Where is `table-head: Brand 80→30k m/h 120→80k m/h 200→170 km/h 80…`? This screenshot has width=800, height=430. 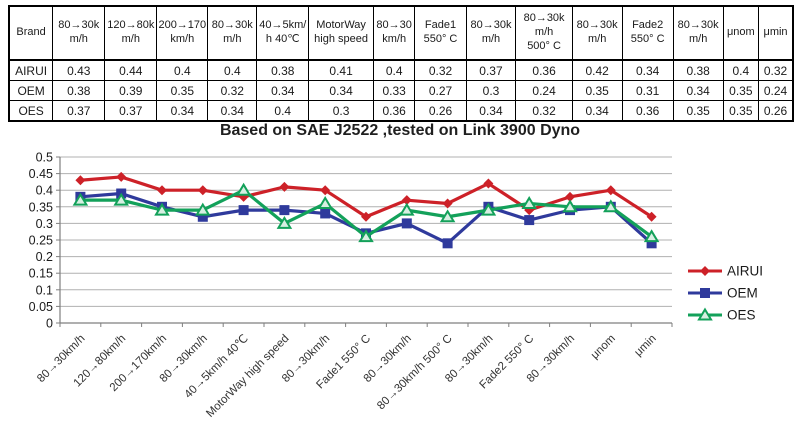 table-head: Brand 80→30k m/h 120→80k m/h 200→170 km/h 80… is located at coordinates (401, 33).